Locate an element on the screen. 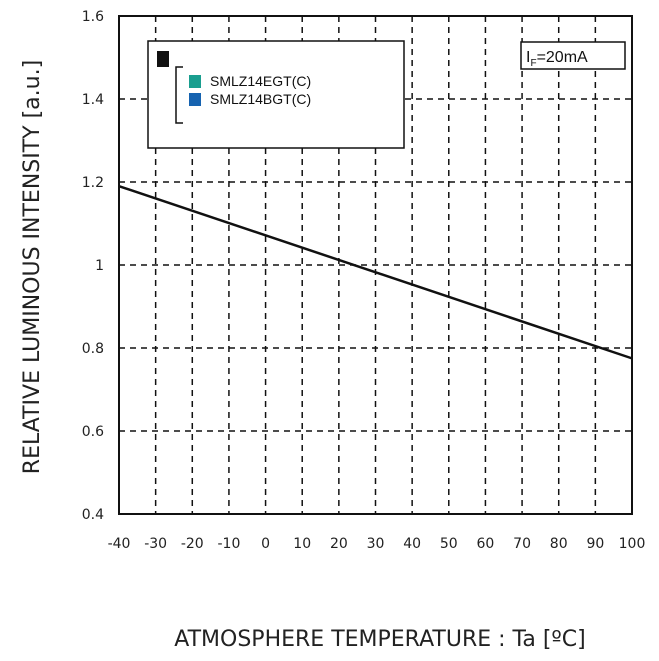  x-tick-label: -20 is located at coordinates (192, 544).